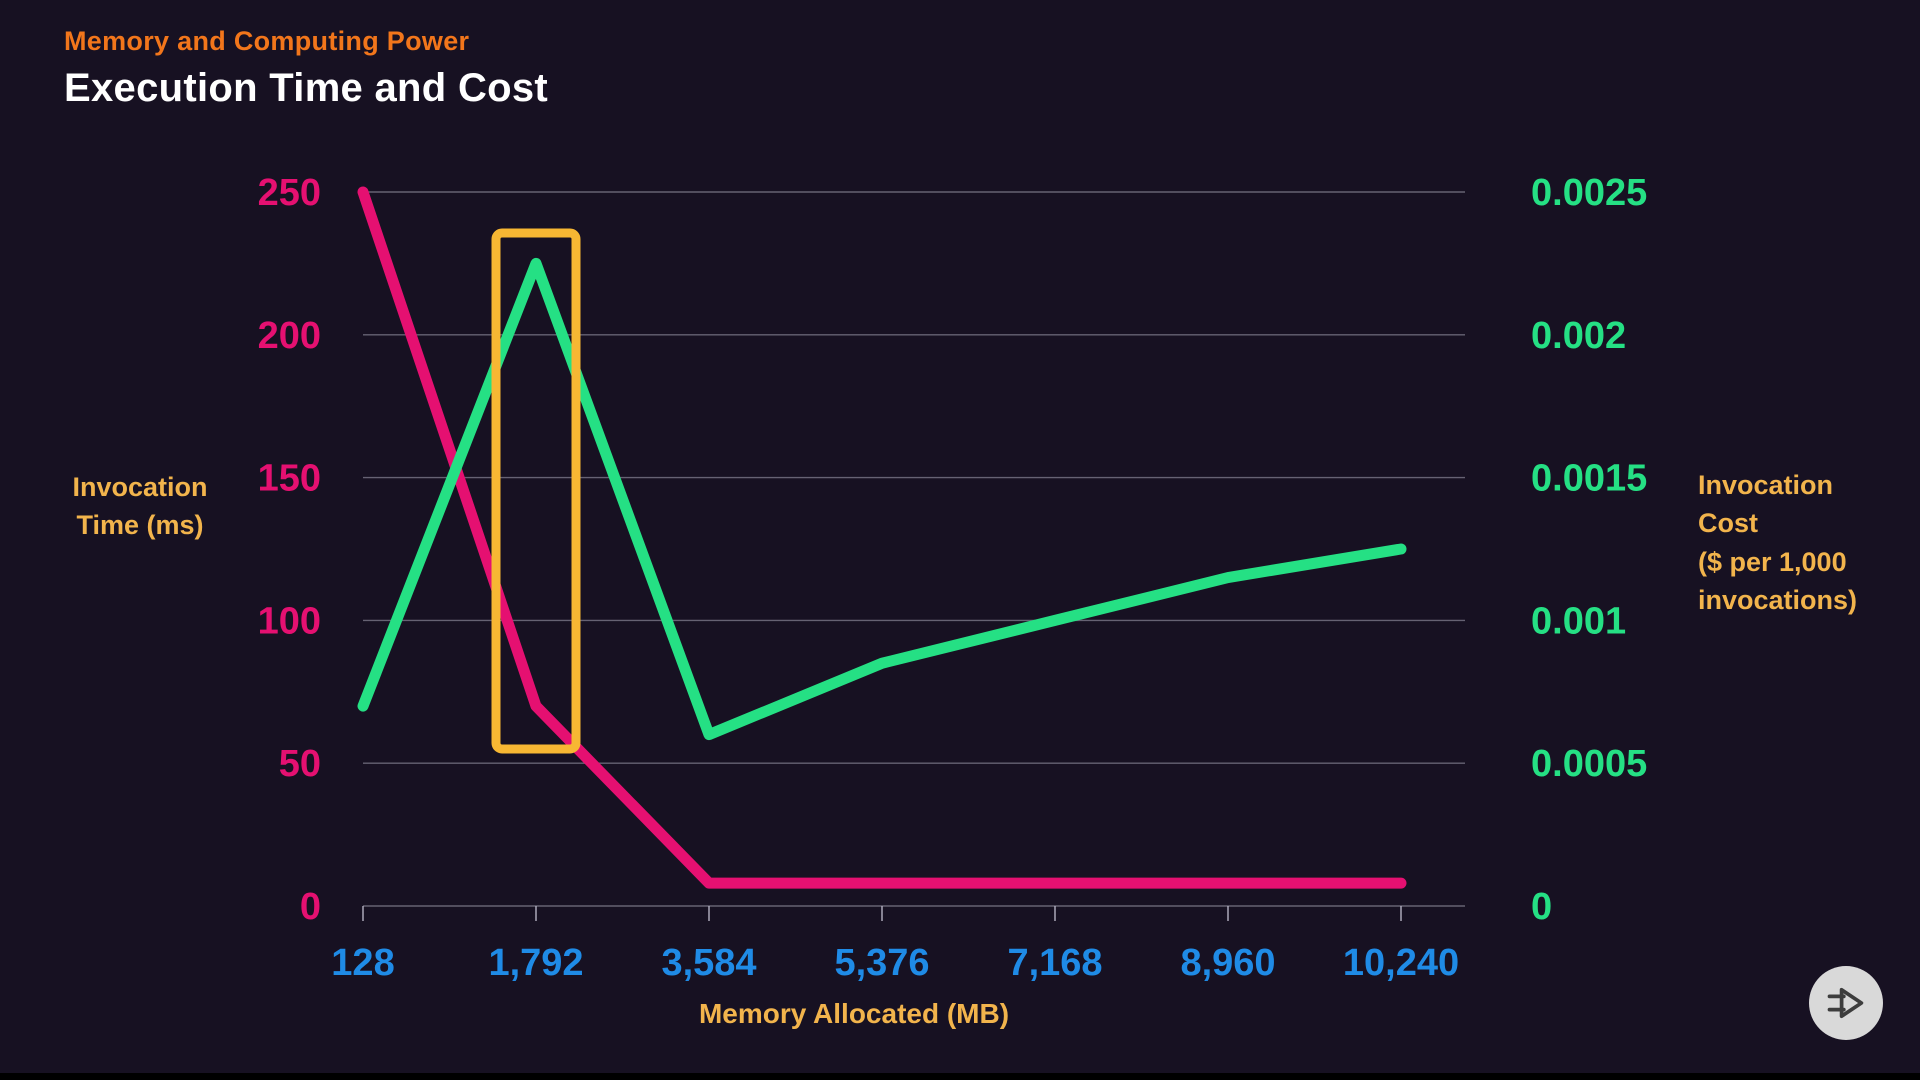 This screenshot has height=1080, width=1920. Describe the element at coordinates (960, 1076) in the screenshot. I see `bottom-letterbox` at that location.